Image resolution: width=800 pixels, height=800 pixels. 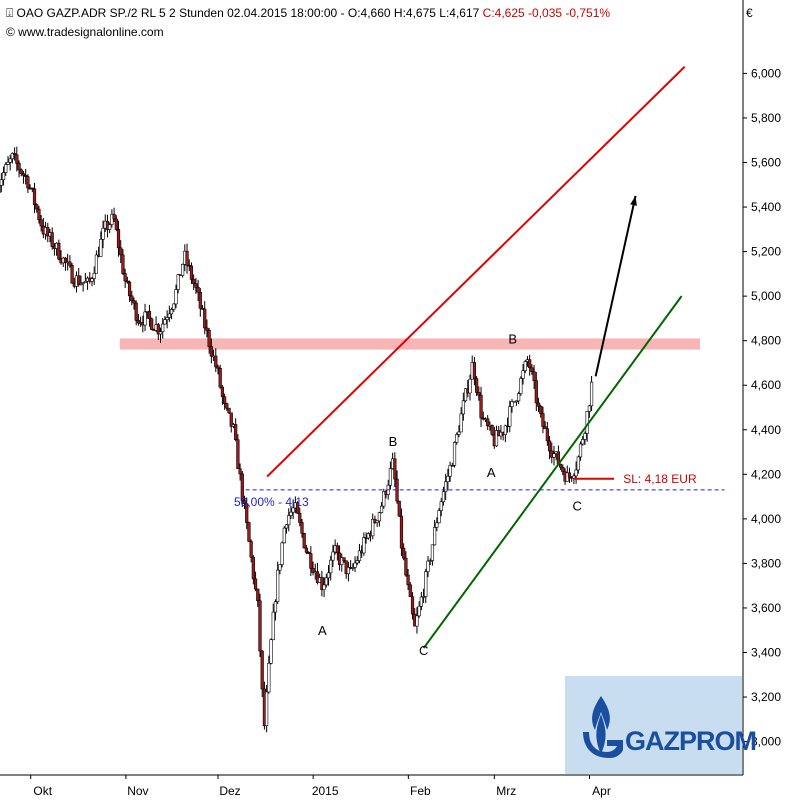 What do you see at coordinates (766, 430) in the screenshot?
I see `y-tick-label: 4,400` at bounding box center [766, 430].